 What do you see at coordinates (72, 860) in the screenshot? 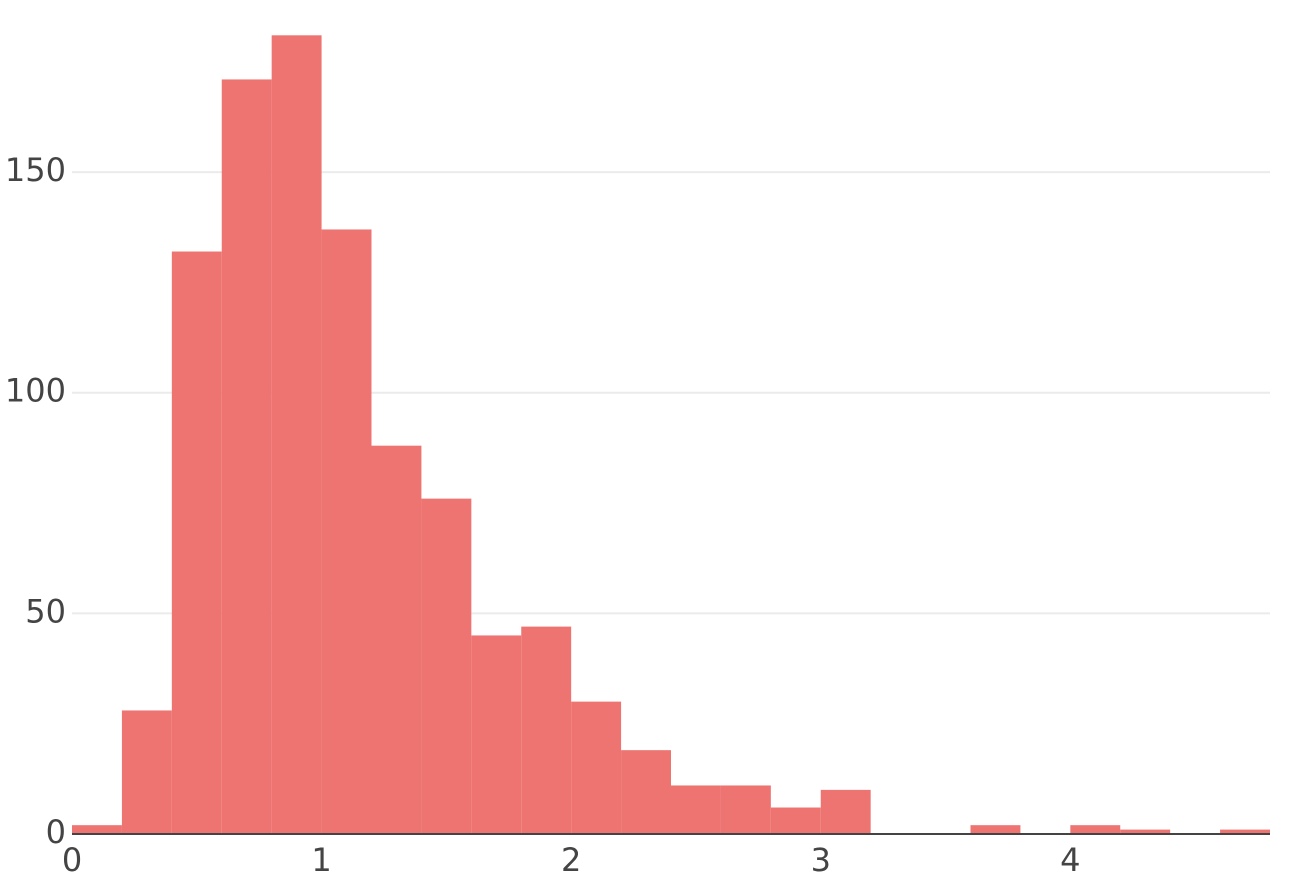
I see `x-tick-label: 0` at bounding box center [72, 860].